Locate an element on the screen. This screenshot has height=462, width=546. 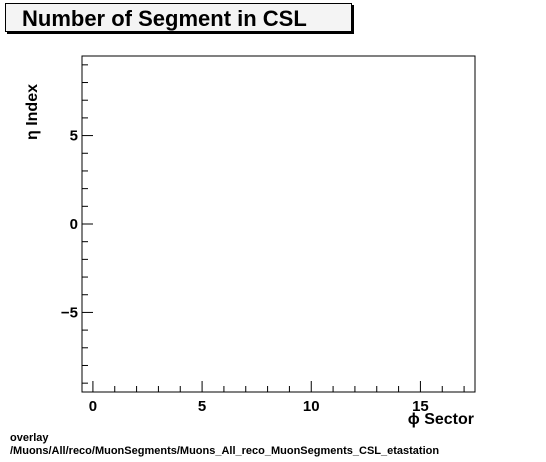
chart-title: Number of Segment in CSL is located at coordinates (164, 18).